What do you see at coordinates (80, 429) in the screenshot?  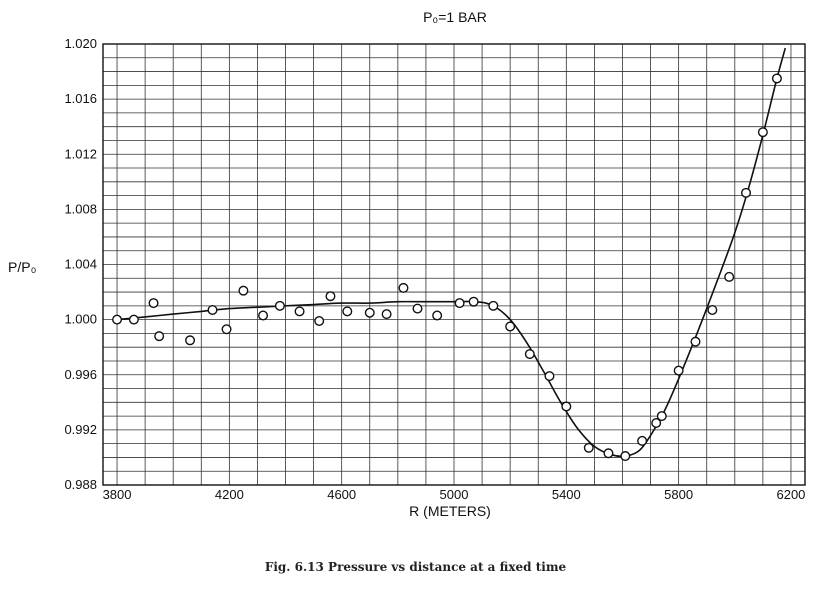 I see `y-tick-label: 0.992` at bounding box center [80, 429].